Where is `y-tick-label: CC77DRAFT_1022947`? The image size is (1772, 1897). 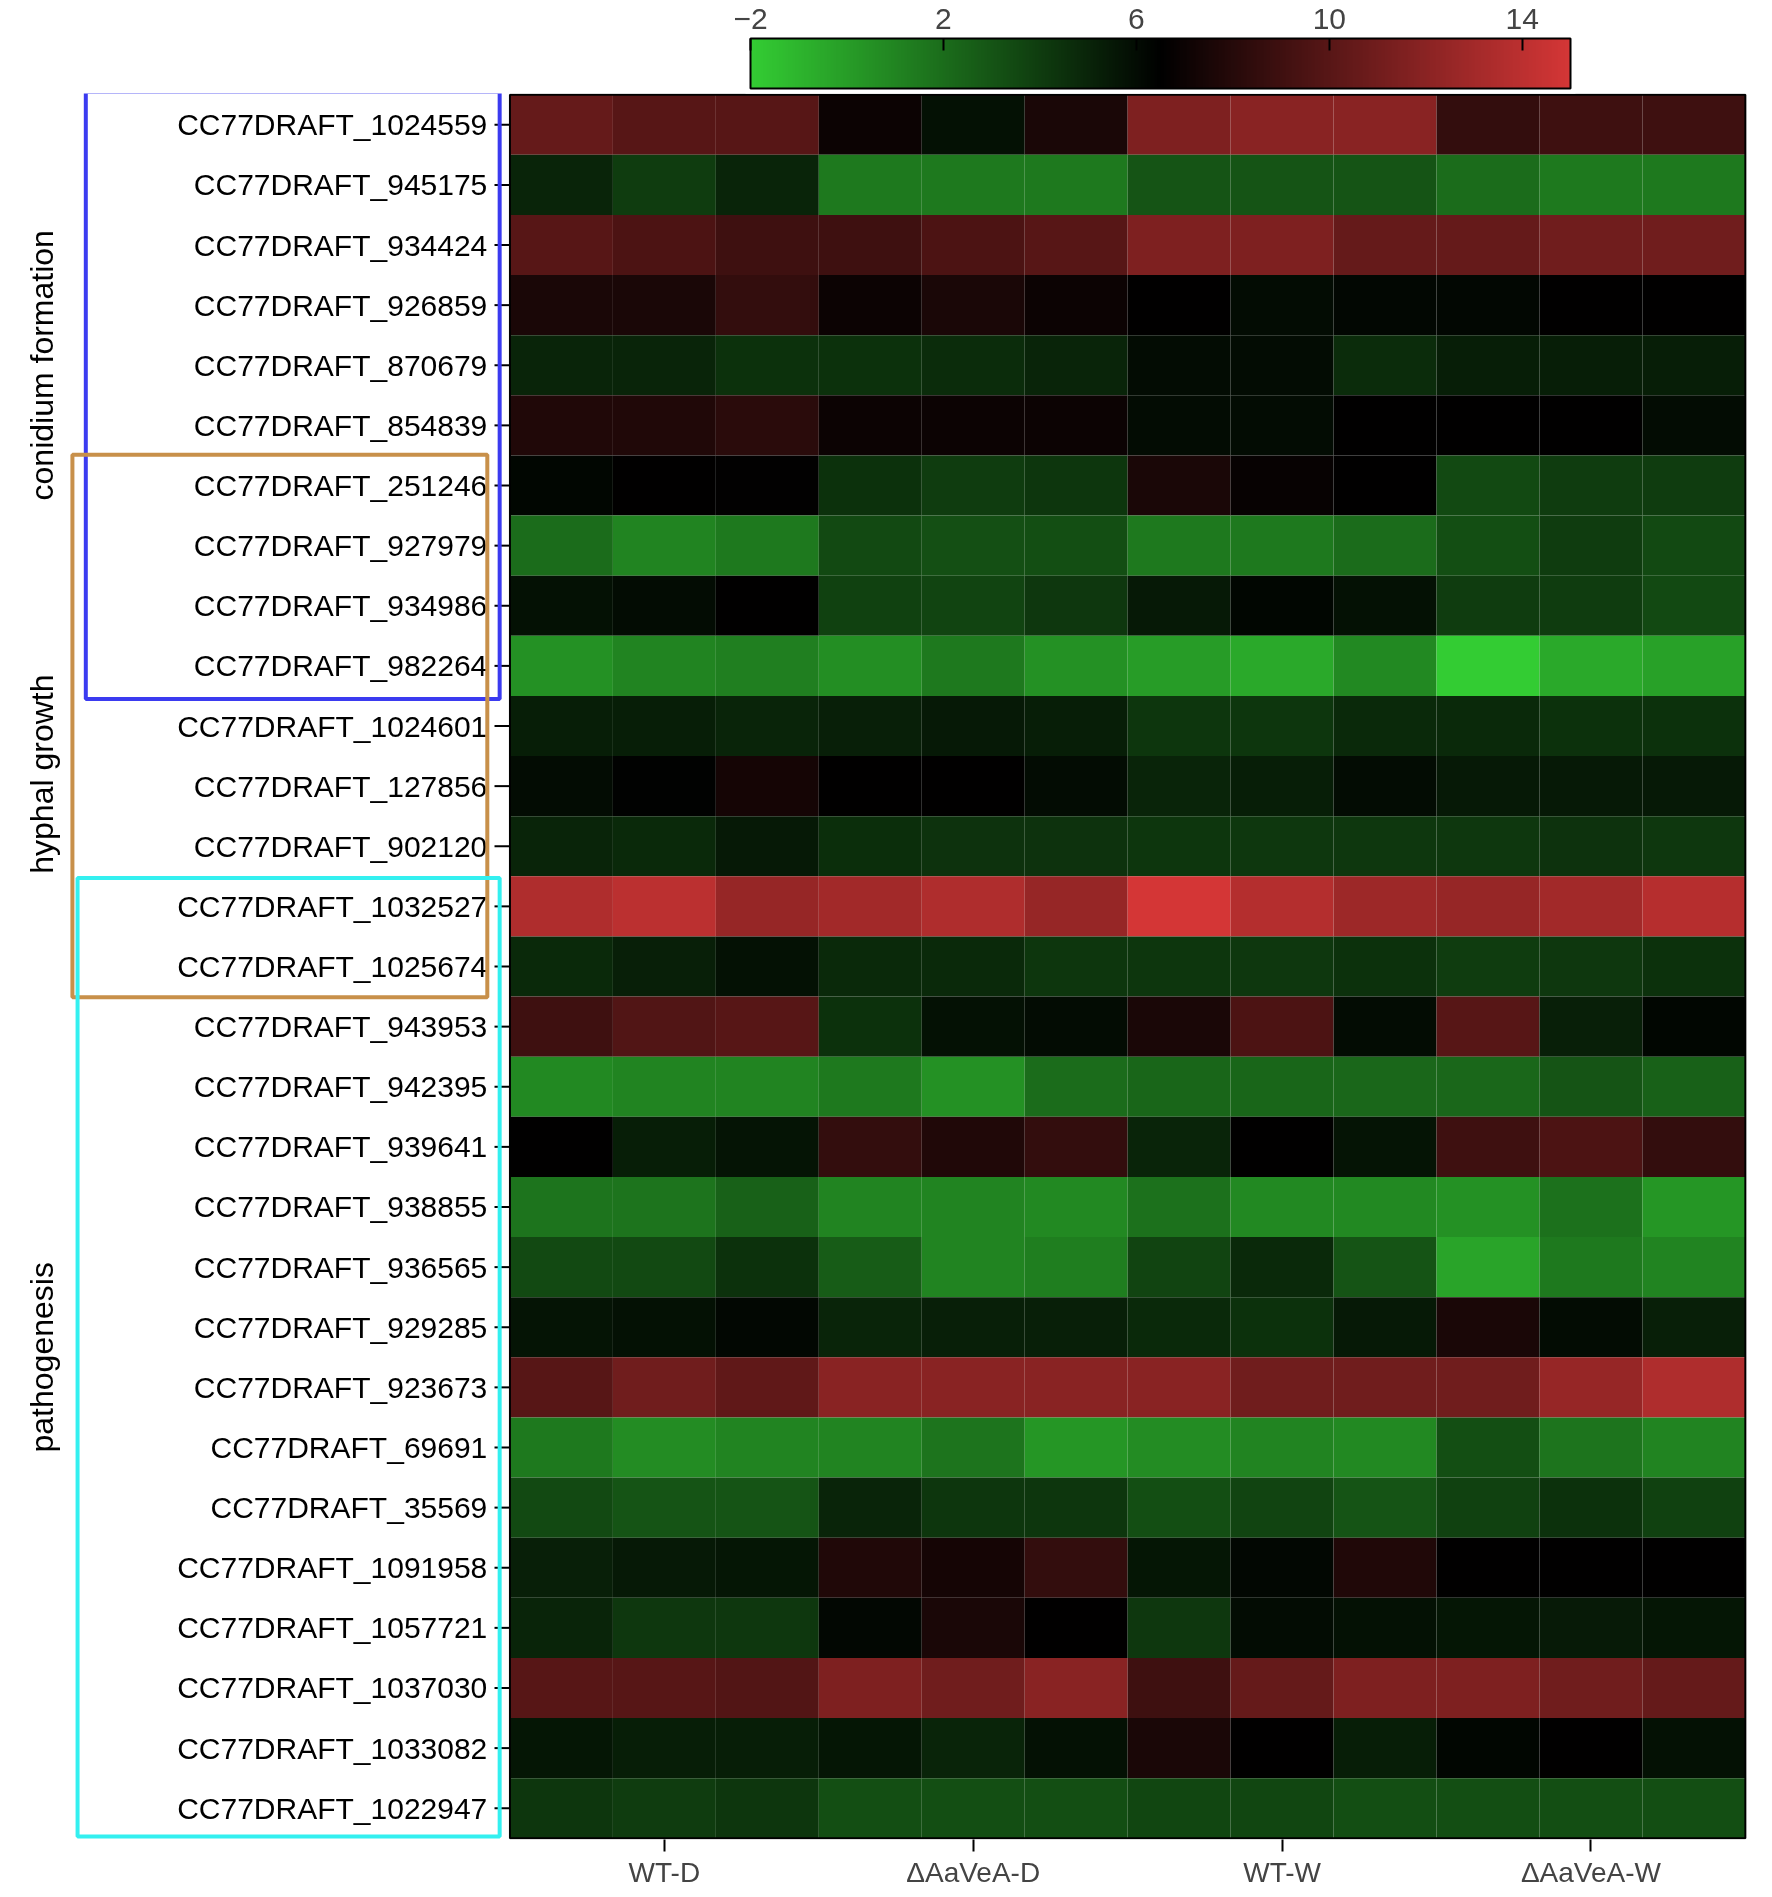 y-tick-label: CC77DRAFT_1022947 is located at coordinates (332, 1808).